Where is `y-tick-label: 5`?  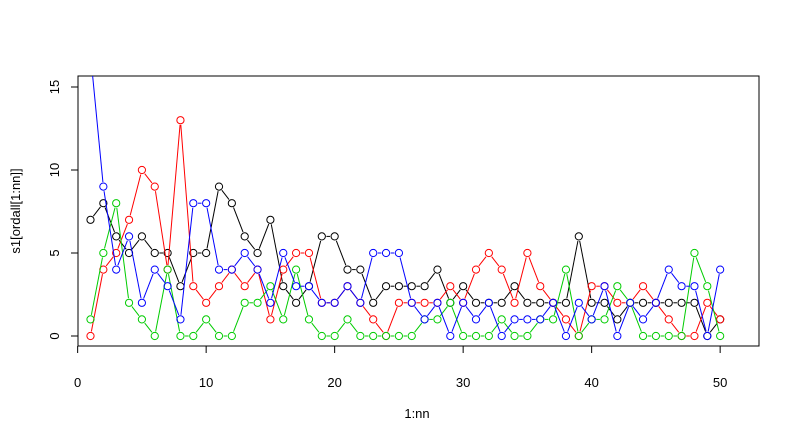 y-tick-label: 5 is located at coordinates (54, 252).